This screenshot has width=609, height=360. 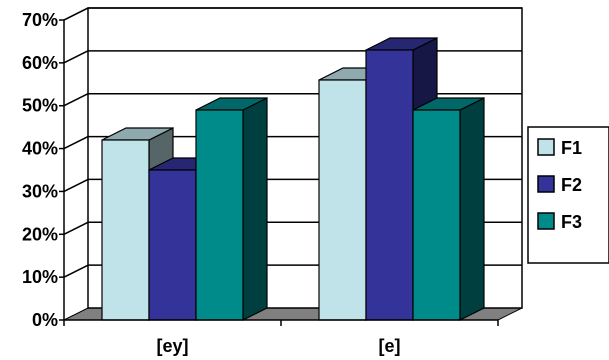 What do you see at coordinates (281, 322) in the screenshot?
I see `x-axis` at bounding box center [281, 322].